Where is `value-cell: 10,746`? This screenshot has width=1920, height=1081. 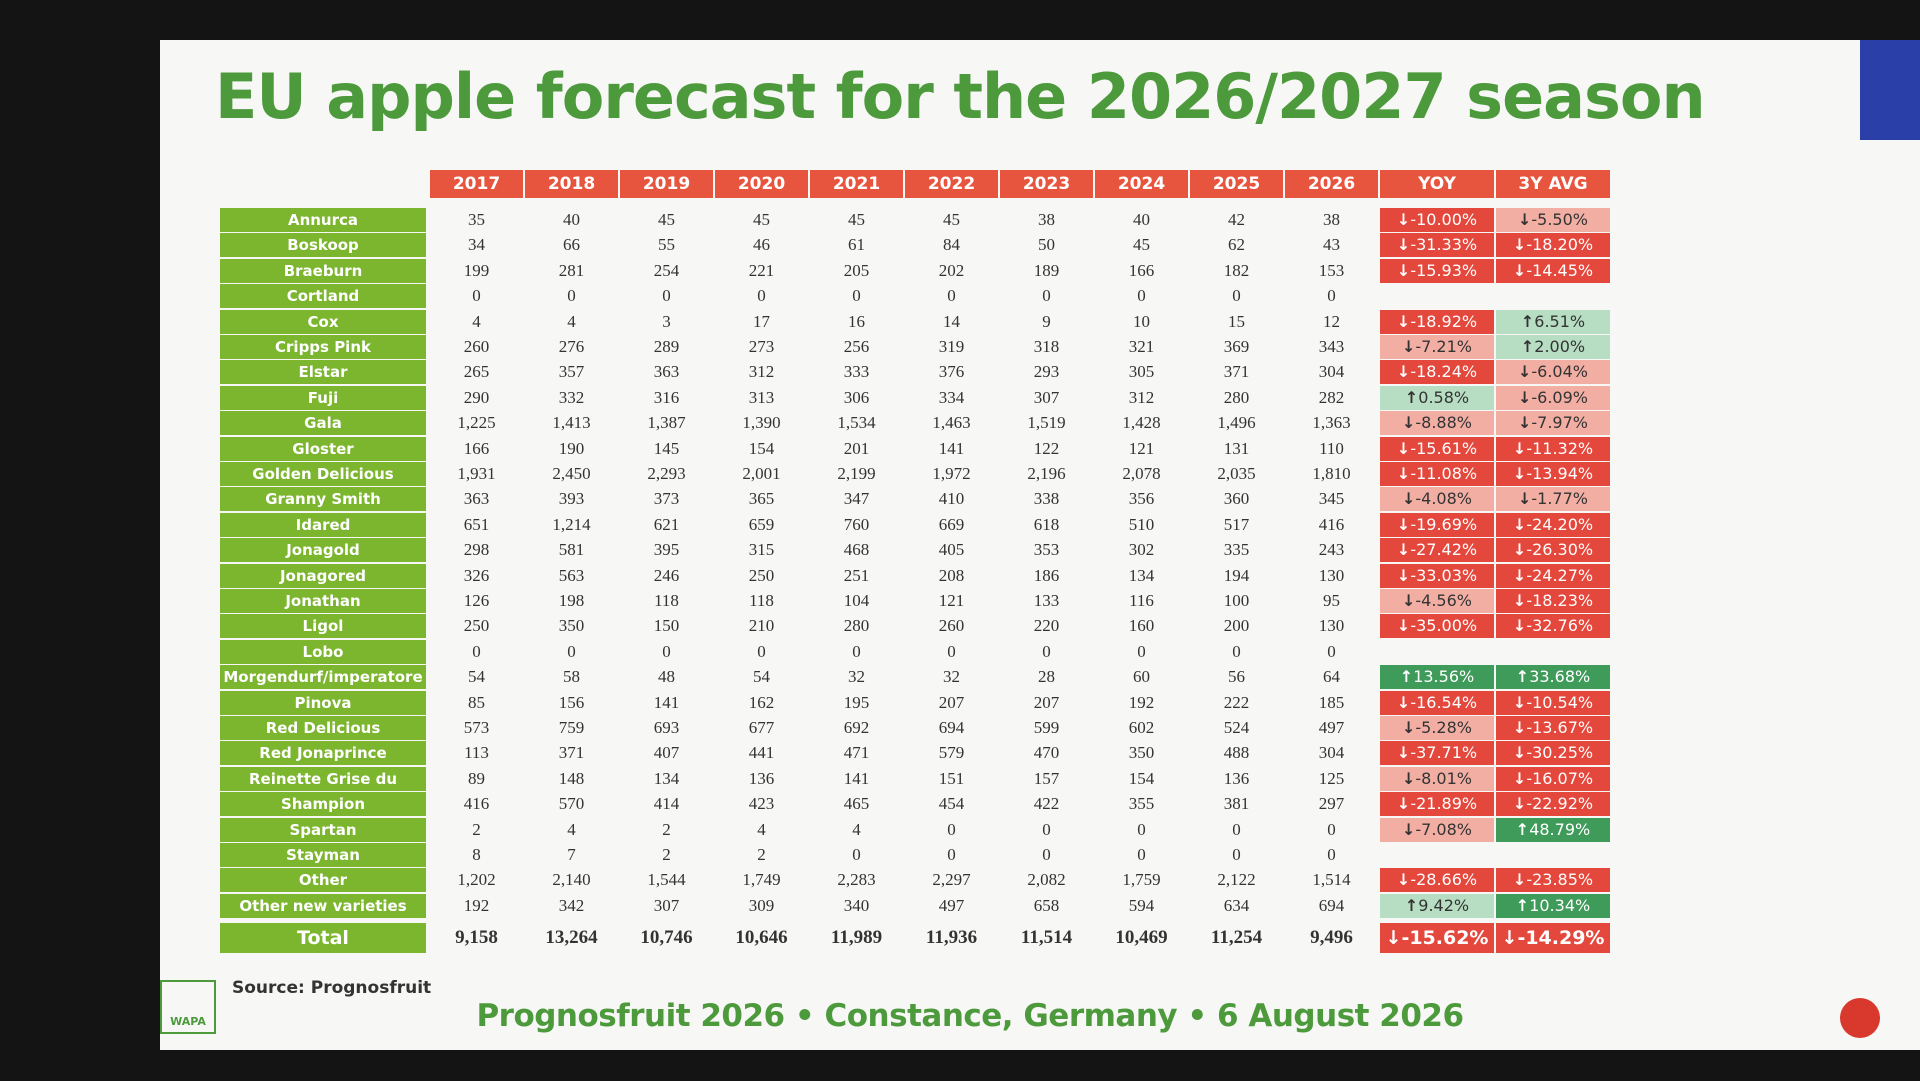 value-cell: 10,746 is located at coordinates (666, 938).